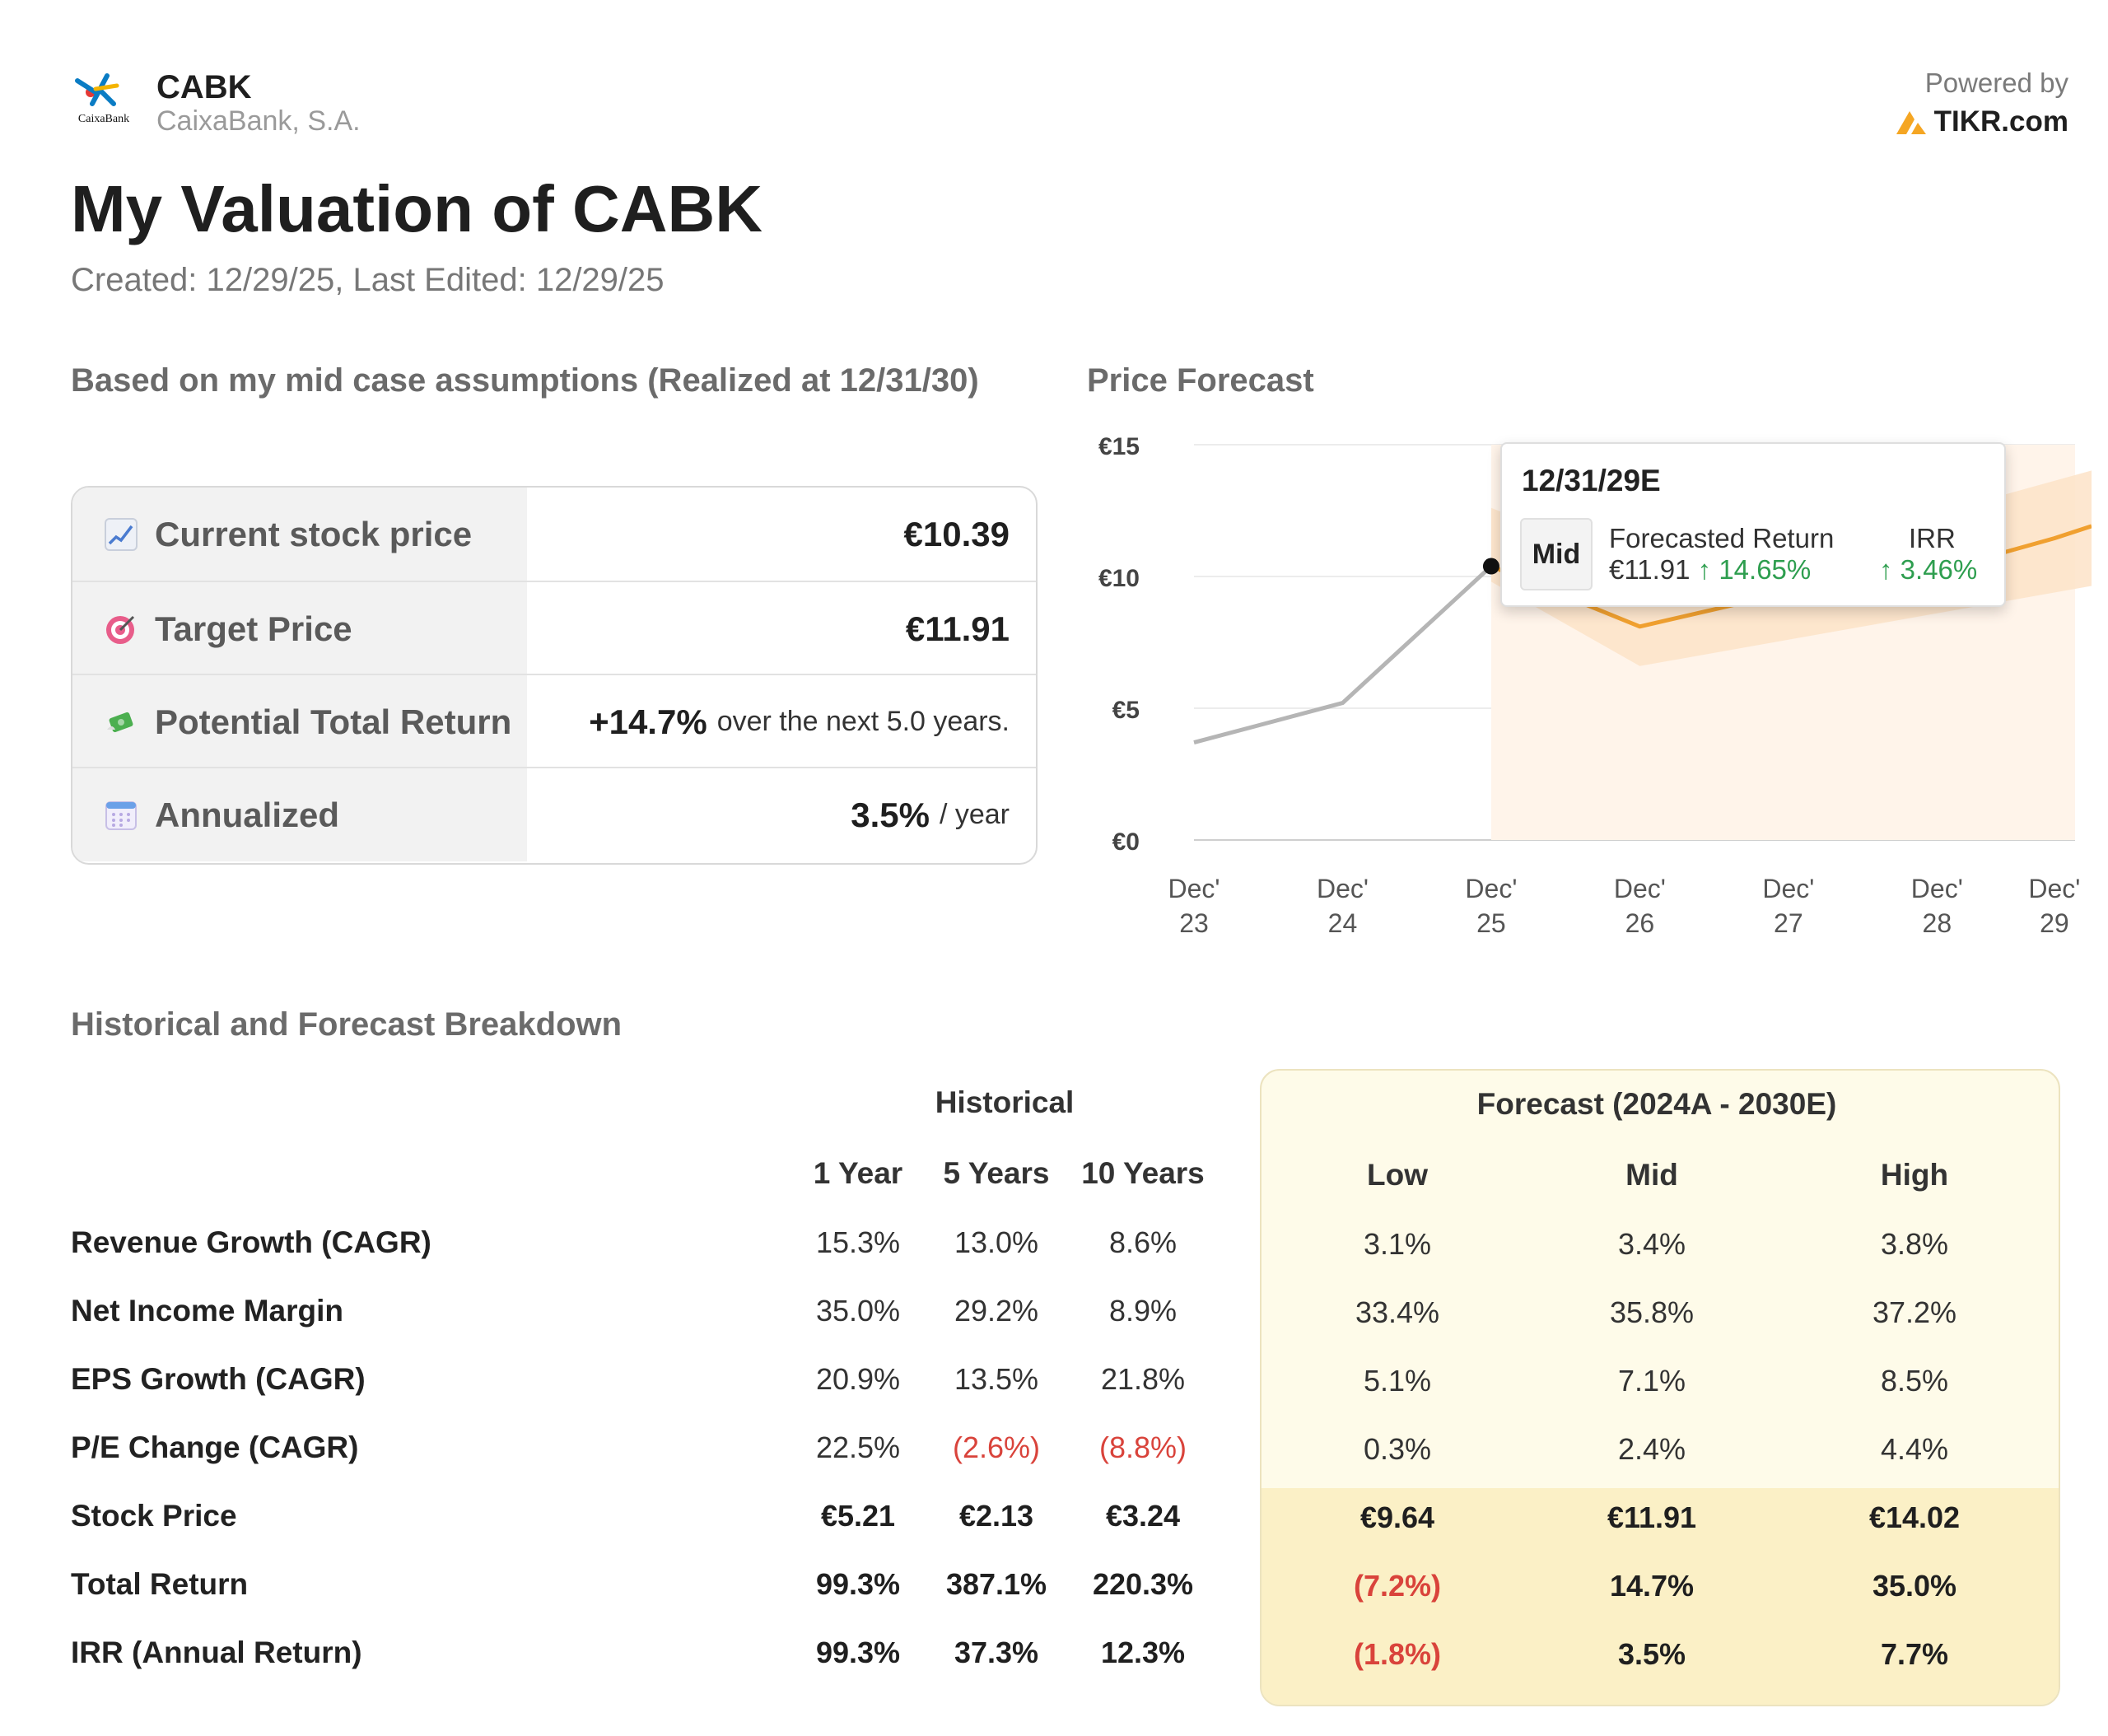 Image resolution: width=2108 pixels, height=1736 pixels. Describe the element at coordinates (1651, 1244) in the screenshot. I see `forecast-cell: 3.4%` at that location.